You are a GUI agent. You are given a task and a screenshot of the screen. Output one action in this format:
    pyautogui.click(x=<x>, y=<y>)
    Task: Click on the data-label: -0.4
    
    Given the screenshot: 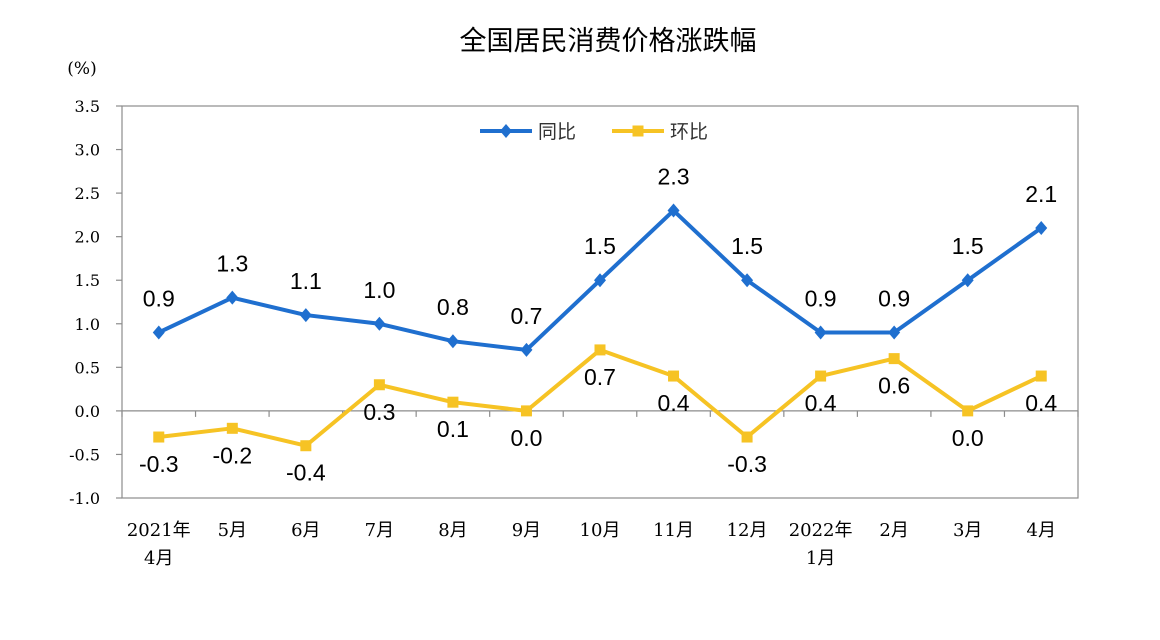 What is the action you would take?
    pyautogui.click(x=306, y=473)
    